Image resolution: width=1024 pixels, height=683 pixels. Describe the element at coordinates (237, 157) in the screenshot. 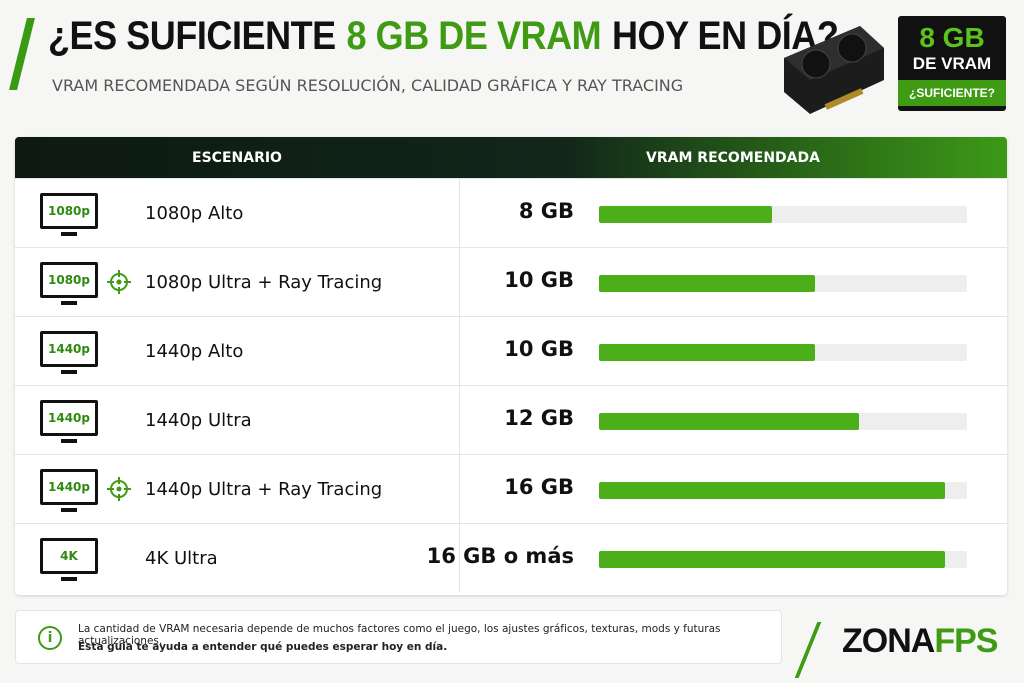

I see `column-header: ESCENARIO` at that location.